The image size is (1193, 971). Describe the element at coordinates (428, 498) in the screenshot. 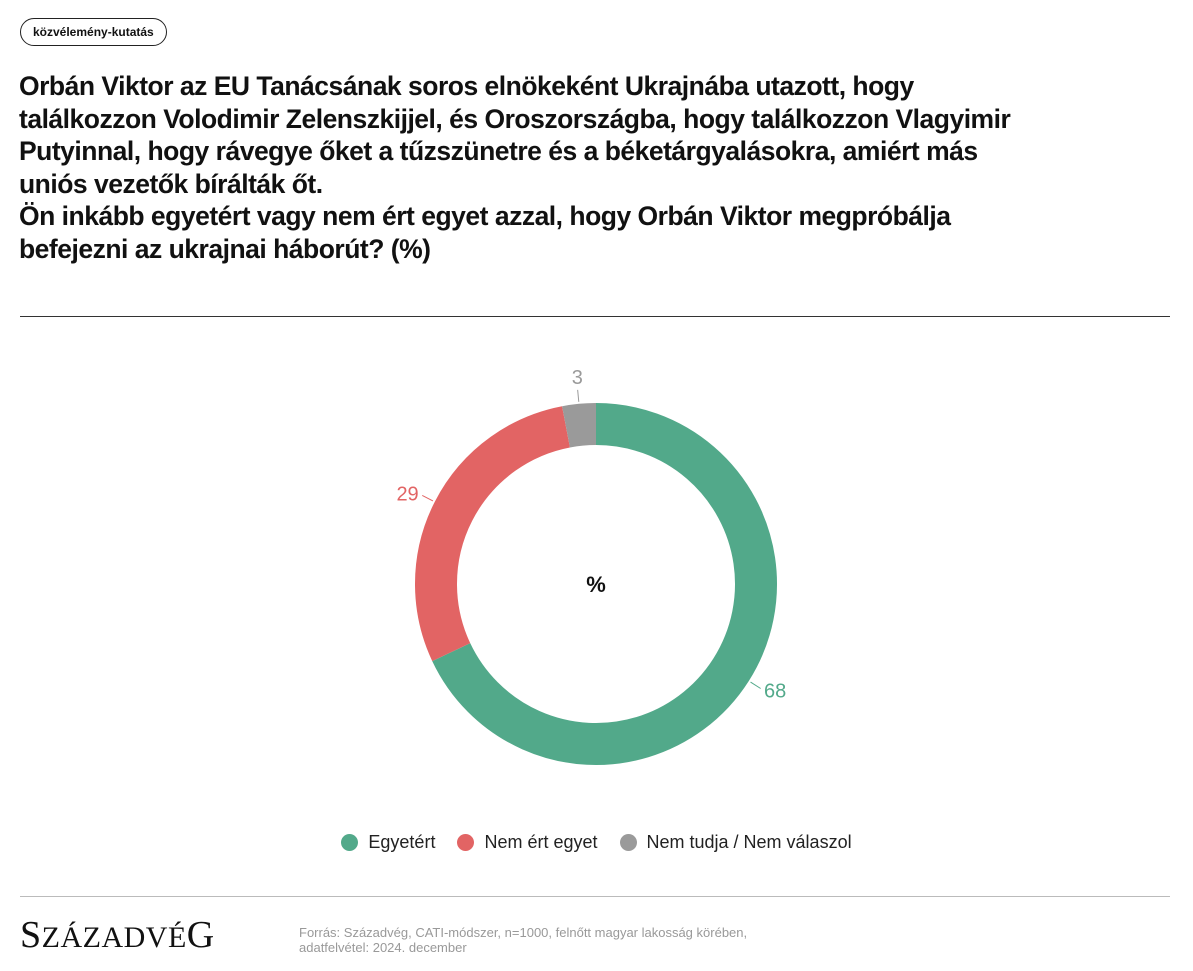

I see `leader-line-disagree` at that location.